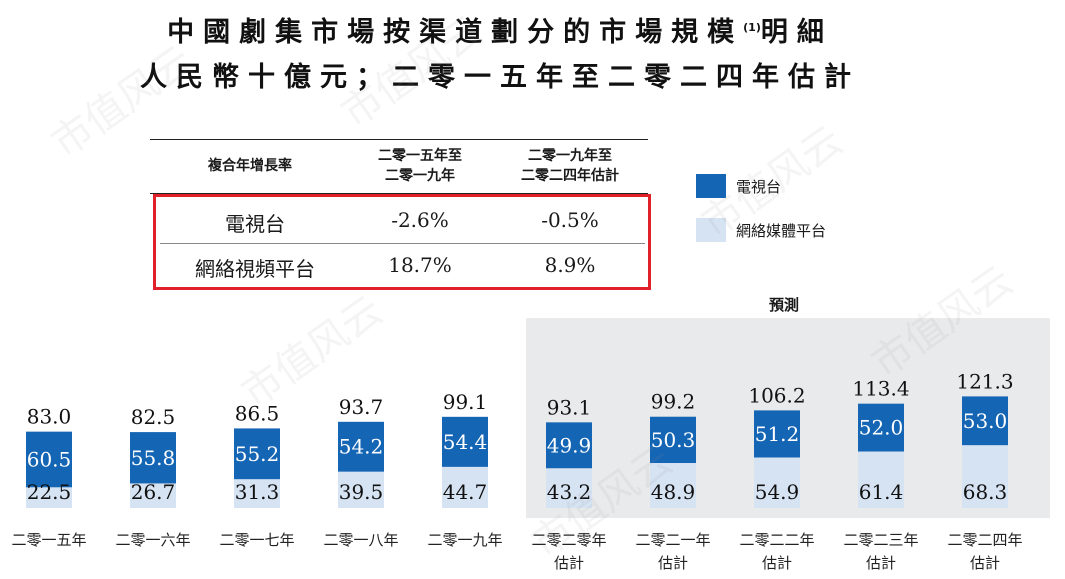 Image resolution: width=1065 pixels, height=579 pixels. I want to click on cagr-col1-header-line2: 二零一九年, so click(420, 176).